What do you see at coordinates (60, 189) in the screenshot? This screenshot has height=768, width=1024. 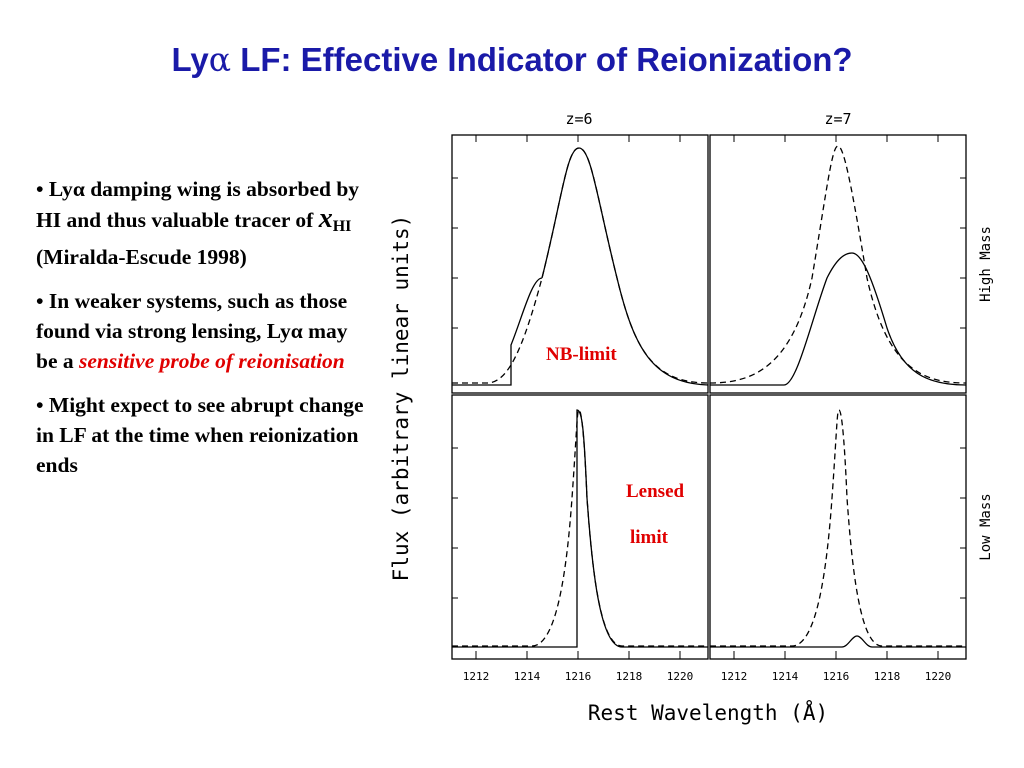 I see `bullet-text: Ly` at bounding box center [60, 189].